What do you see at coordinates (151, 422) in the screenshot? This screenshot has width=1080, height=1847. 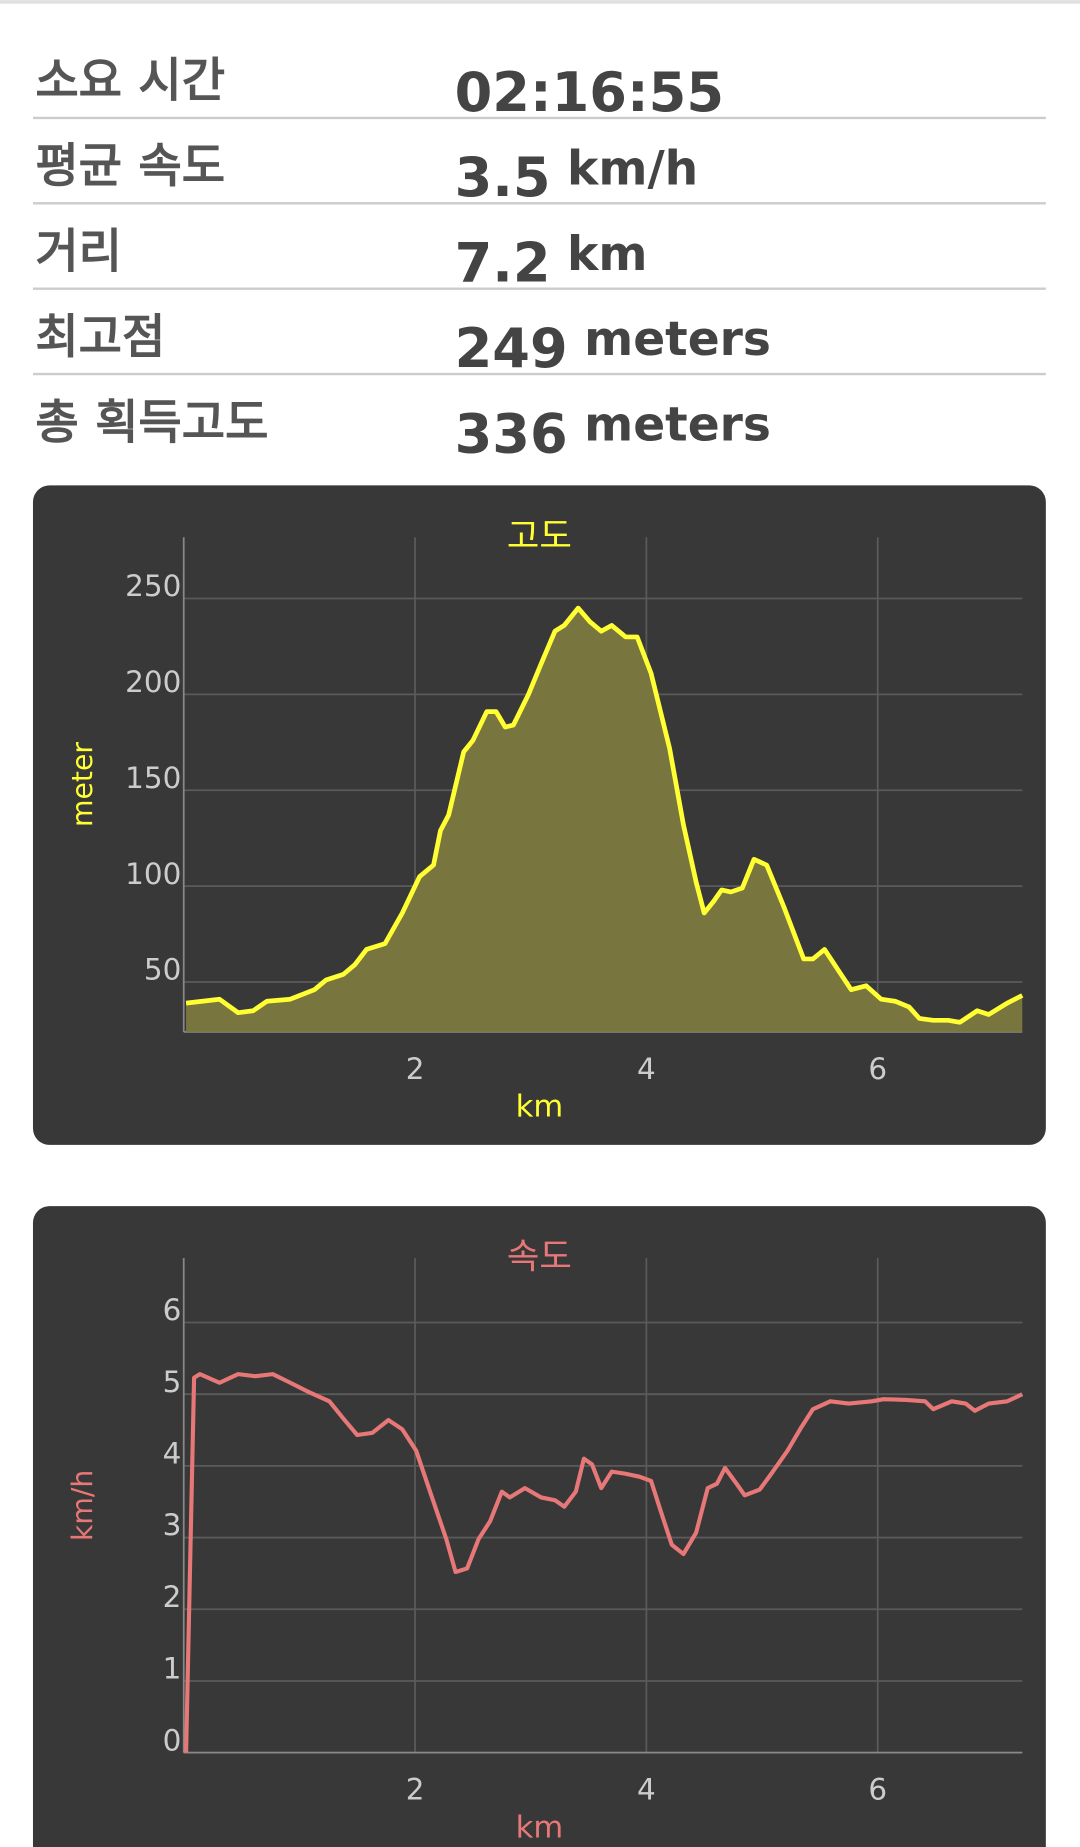 I see `stat-label: 총 획득고도` at bounding box center [151, 422].